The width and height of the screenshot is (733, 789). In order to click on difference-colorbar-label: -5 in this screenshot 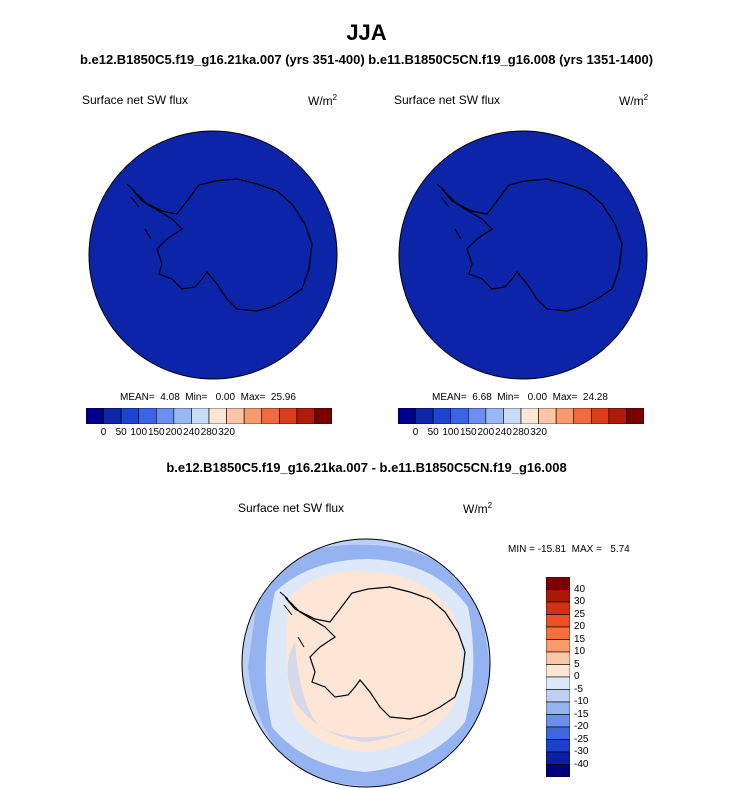, I will do `click(578, 689)`.